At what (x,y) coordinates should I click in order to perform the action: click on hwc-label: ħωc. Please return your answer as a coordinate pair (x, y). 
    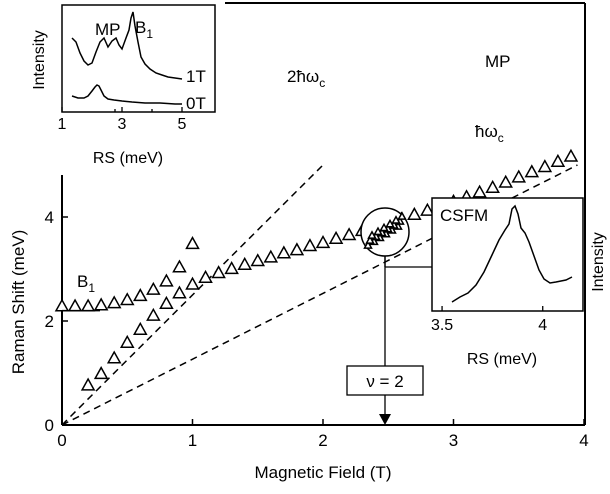
    Looking at the image, I should click on (489, 133).